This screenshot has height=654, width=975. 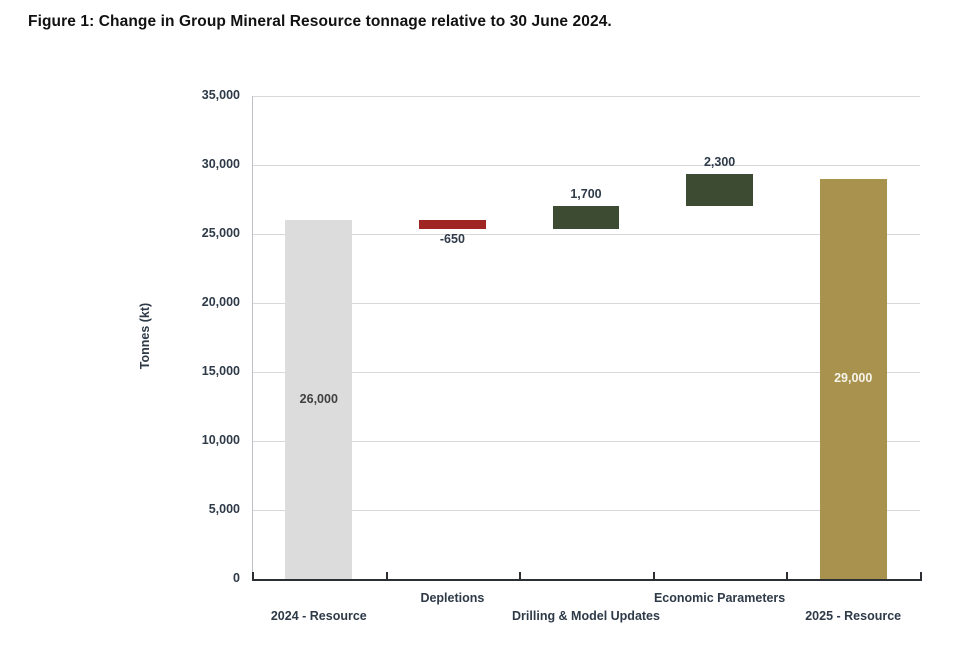 What do you see at coordinates (853, 616) in the screenshot?
I see `x-category-label: 2025 - Resource` at bounding box center [853, 616].